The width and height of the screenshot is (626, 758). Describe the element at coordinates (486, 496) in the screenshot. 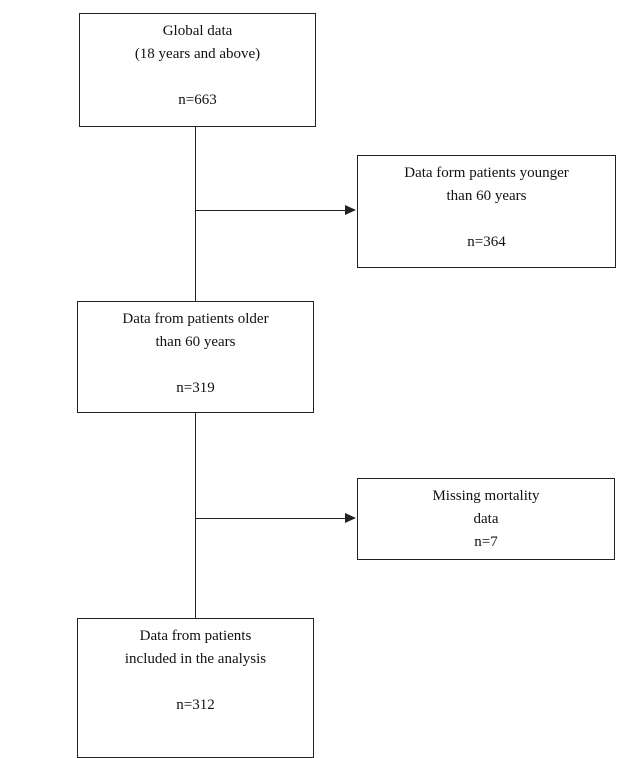

I see `missing-mortality-line1: Missing mortality` at that location.